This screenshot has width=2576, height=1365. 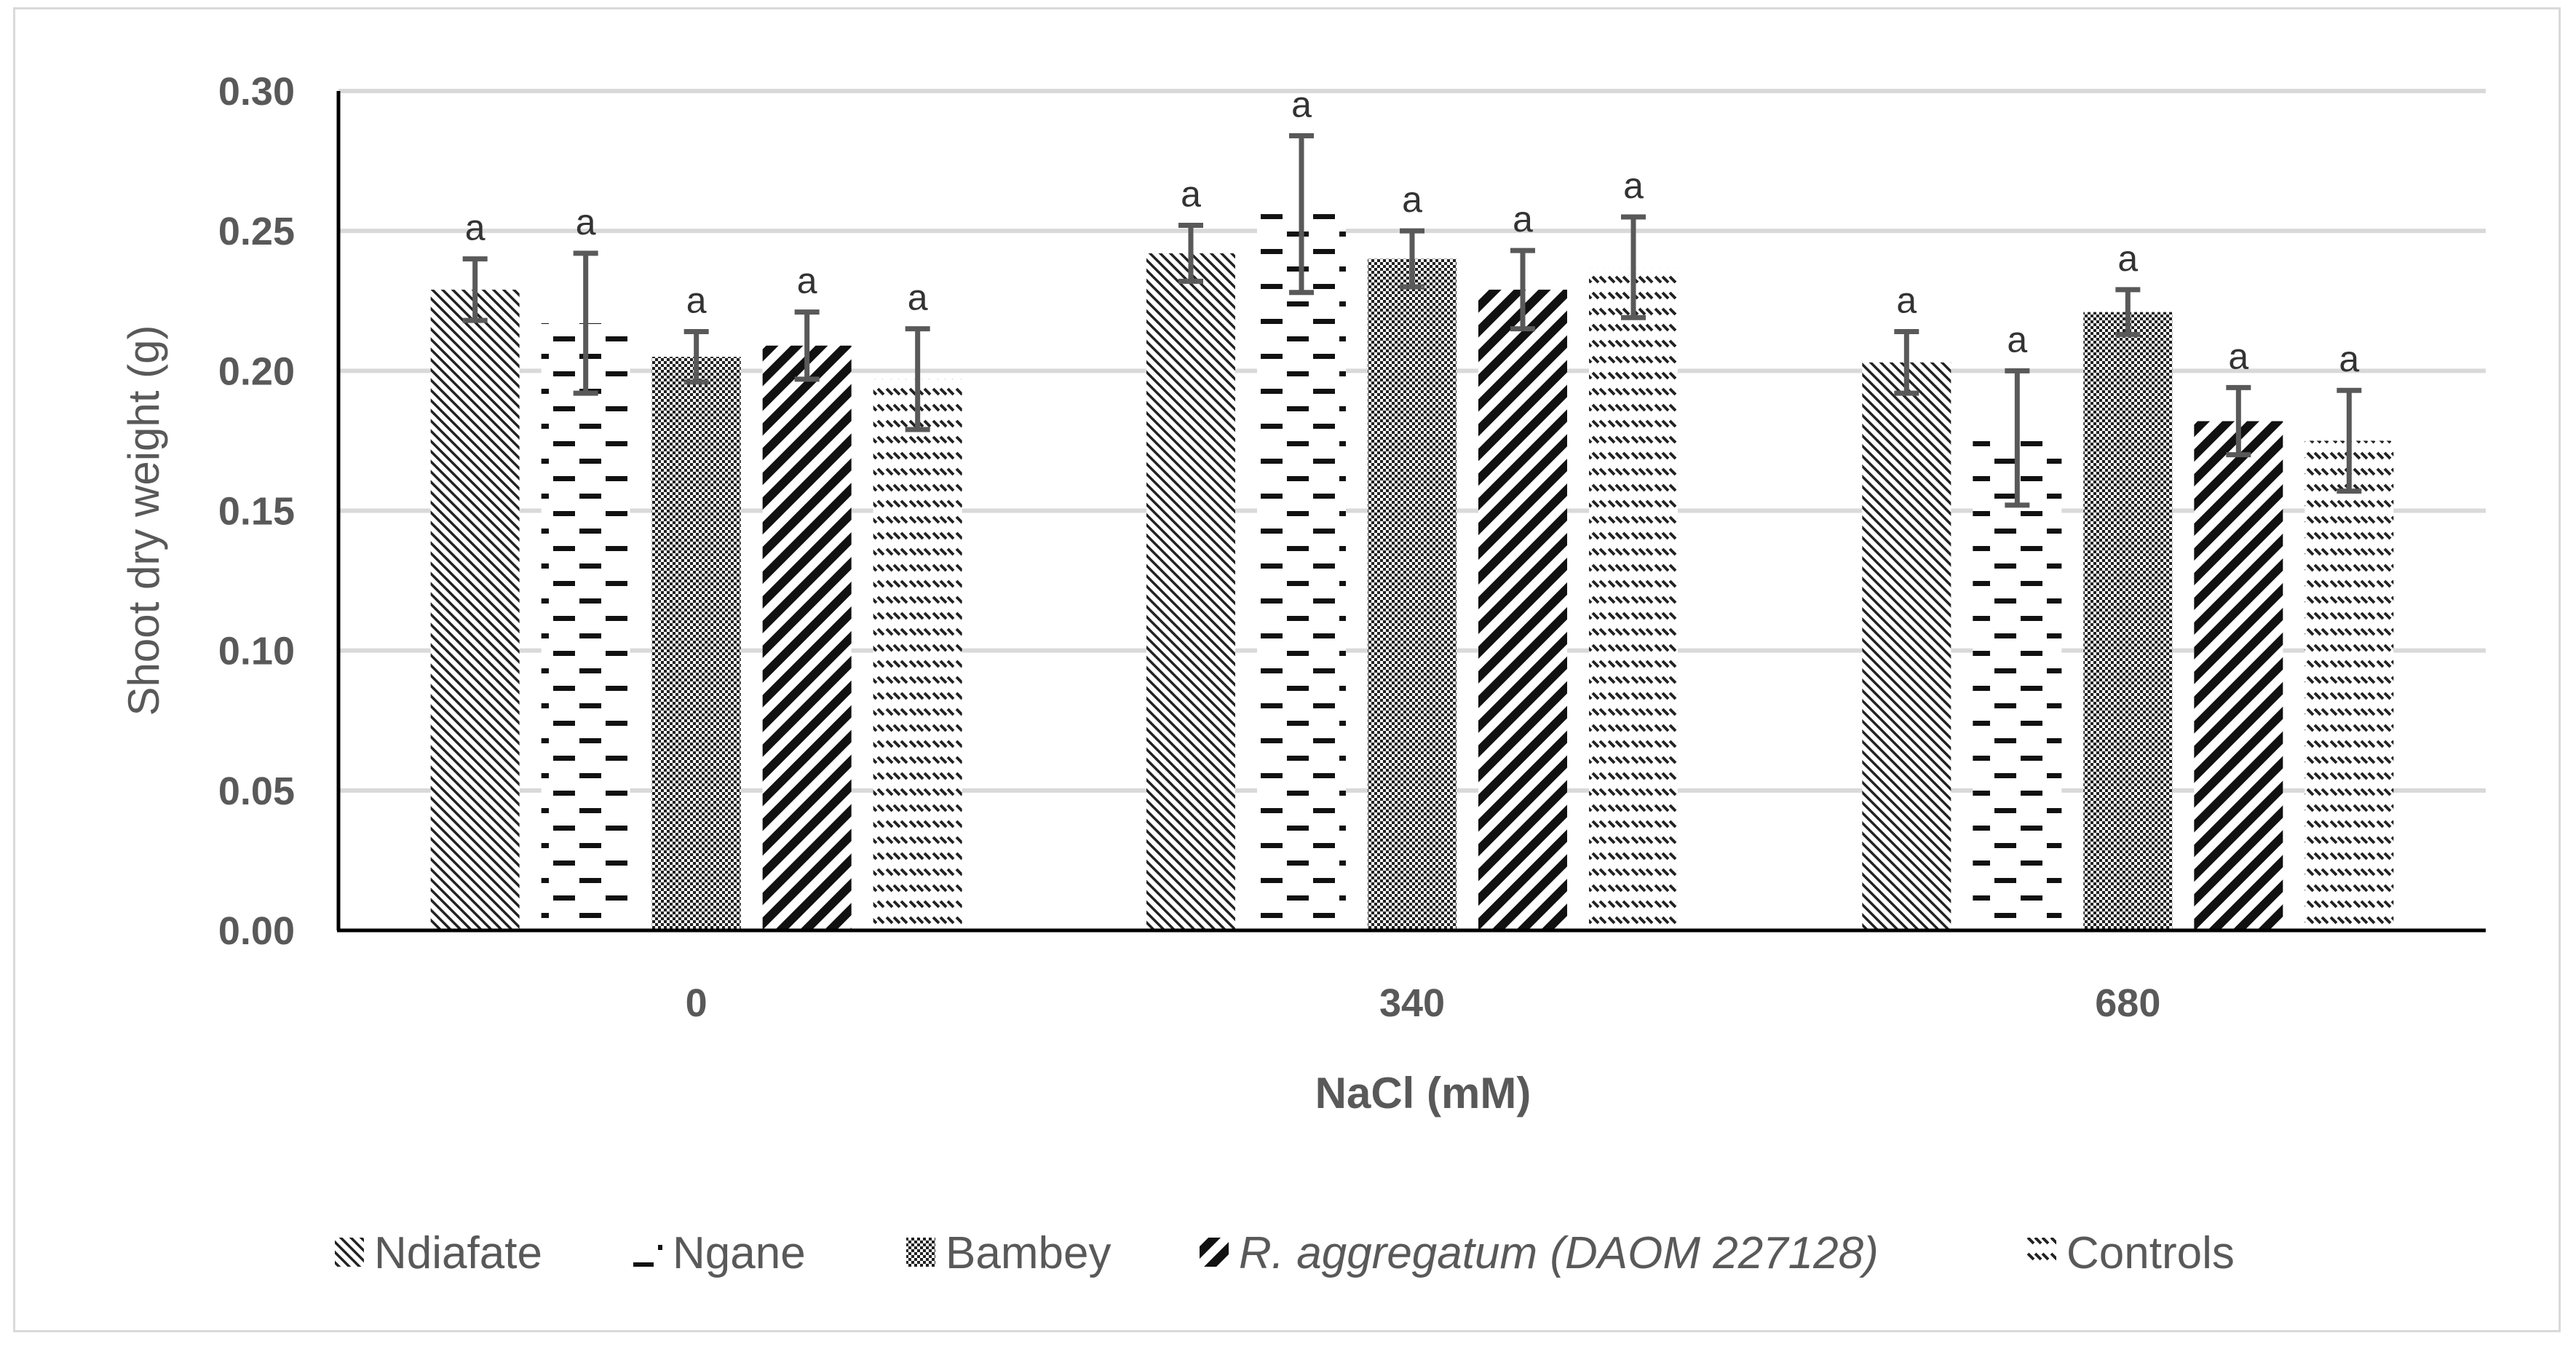 I want to click on y-tick-label: 0.20, so click(x=256, y=371).